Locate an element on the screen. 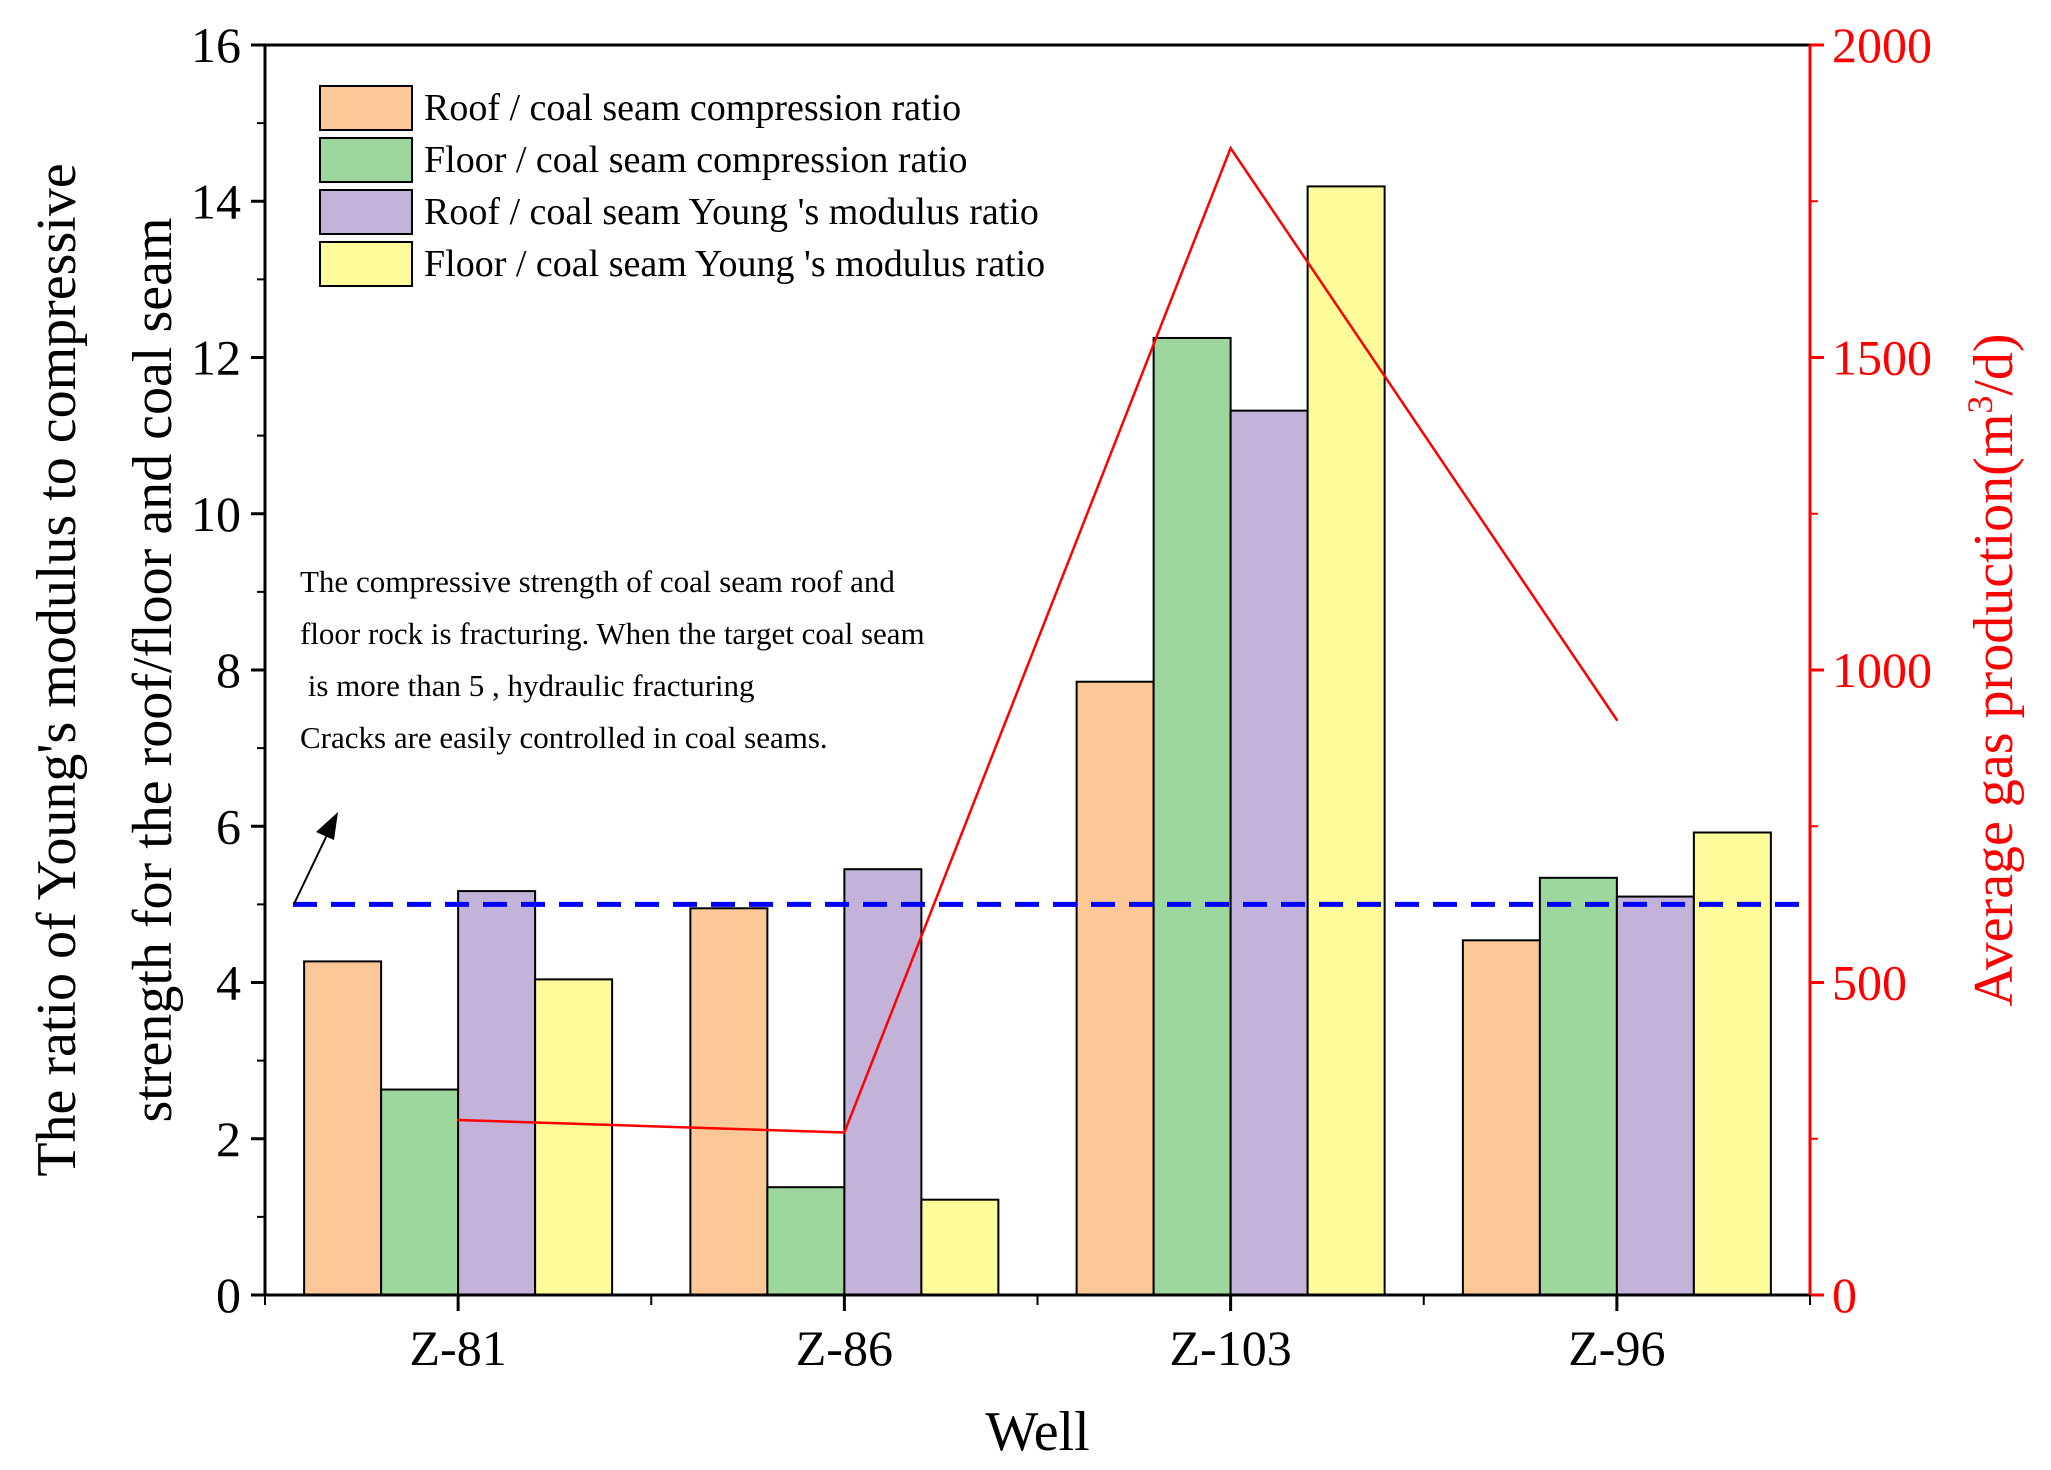  bar-Z-103-s3 is located at coordinates (1269, 852).